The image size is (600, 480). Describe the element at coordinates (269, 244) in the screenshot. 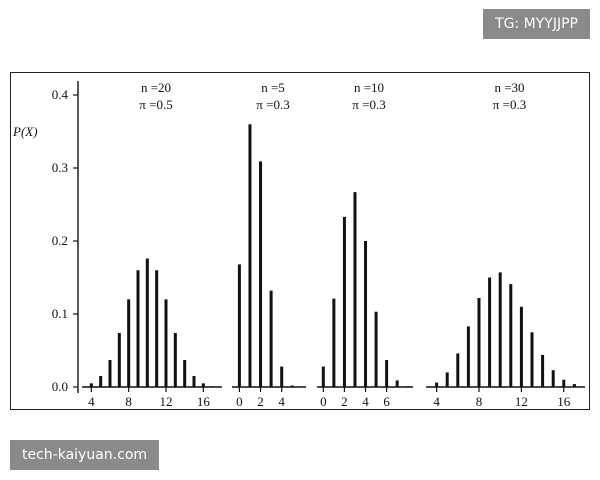

I see `panel-2: 0 2 4 n =5 π =0.3` at that location.